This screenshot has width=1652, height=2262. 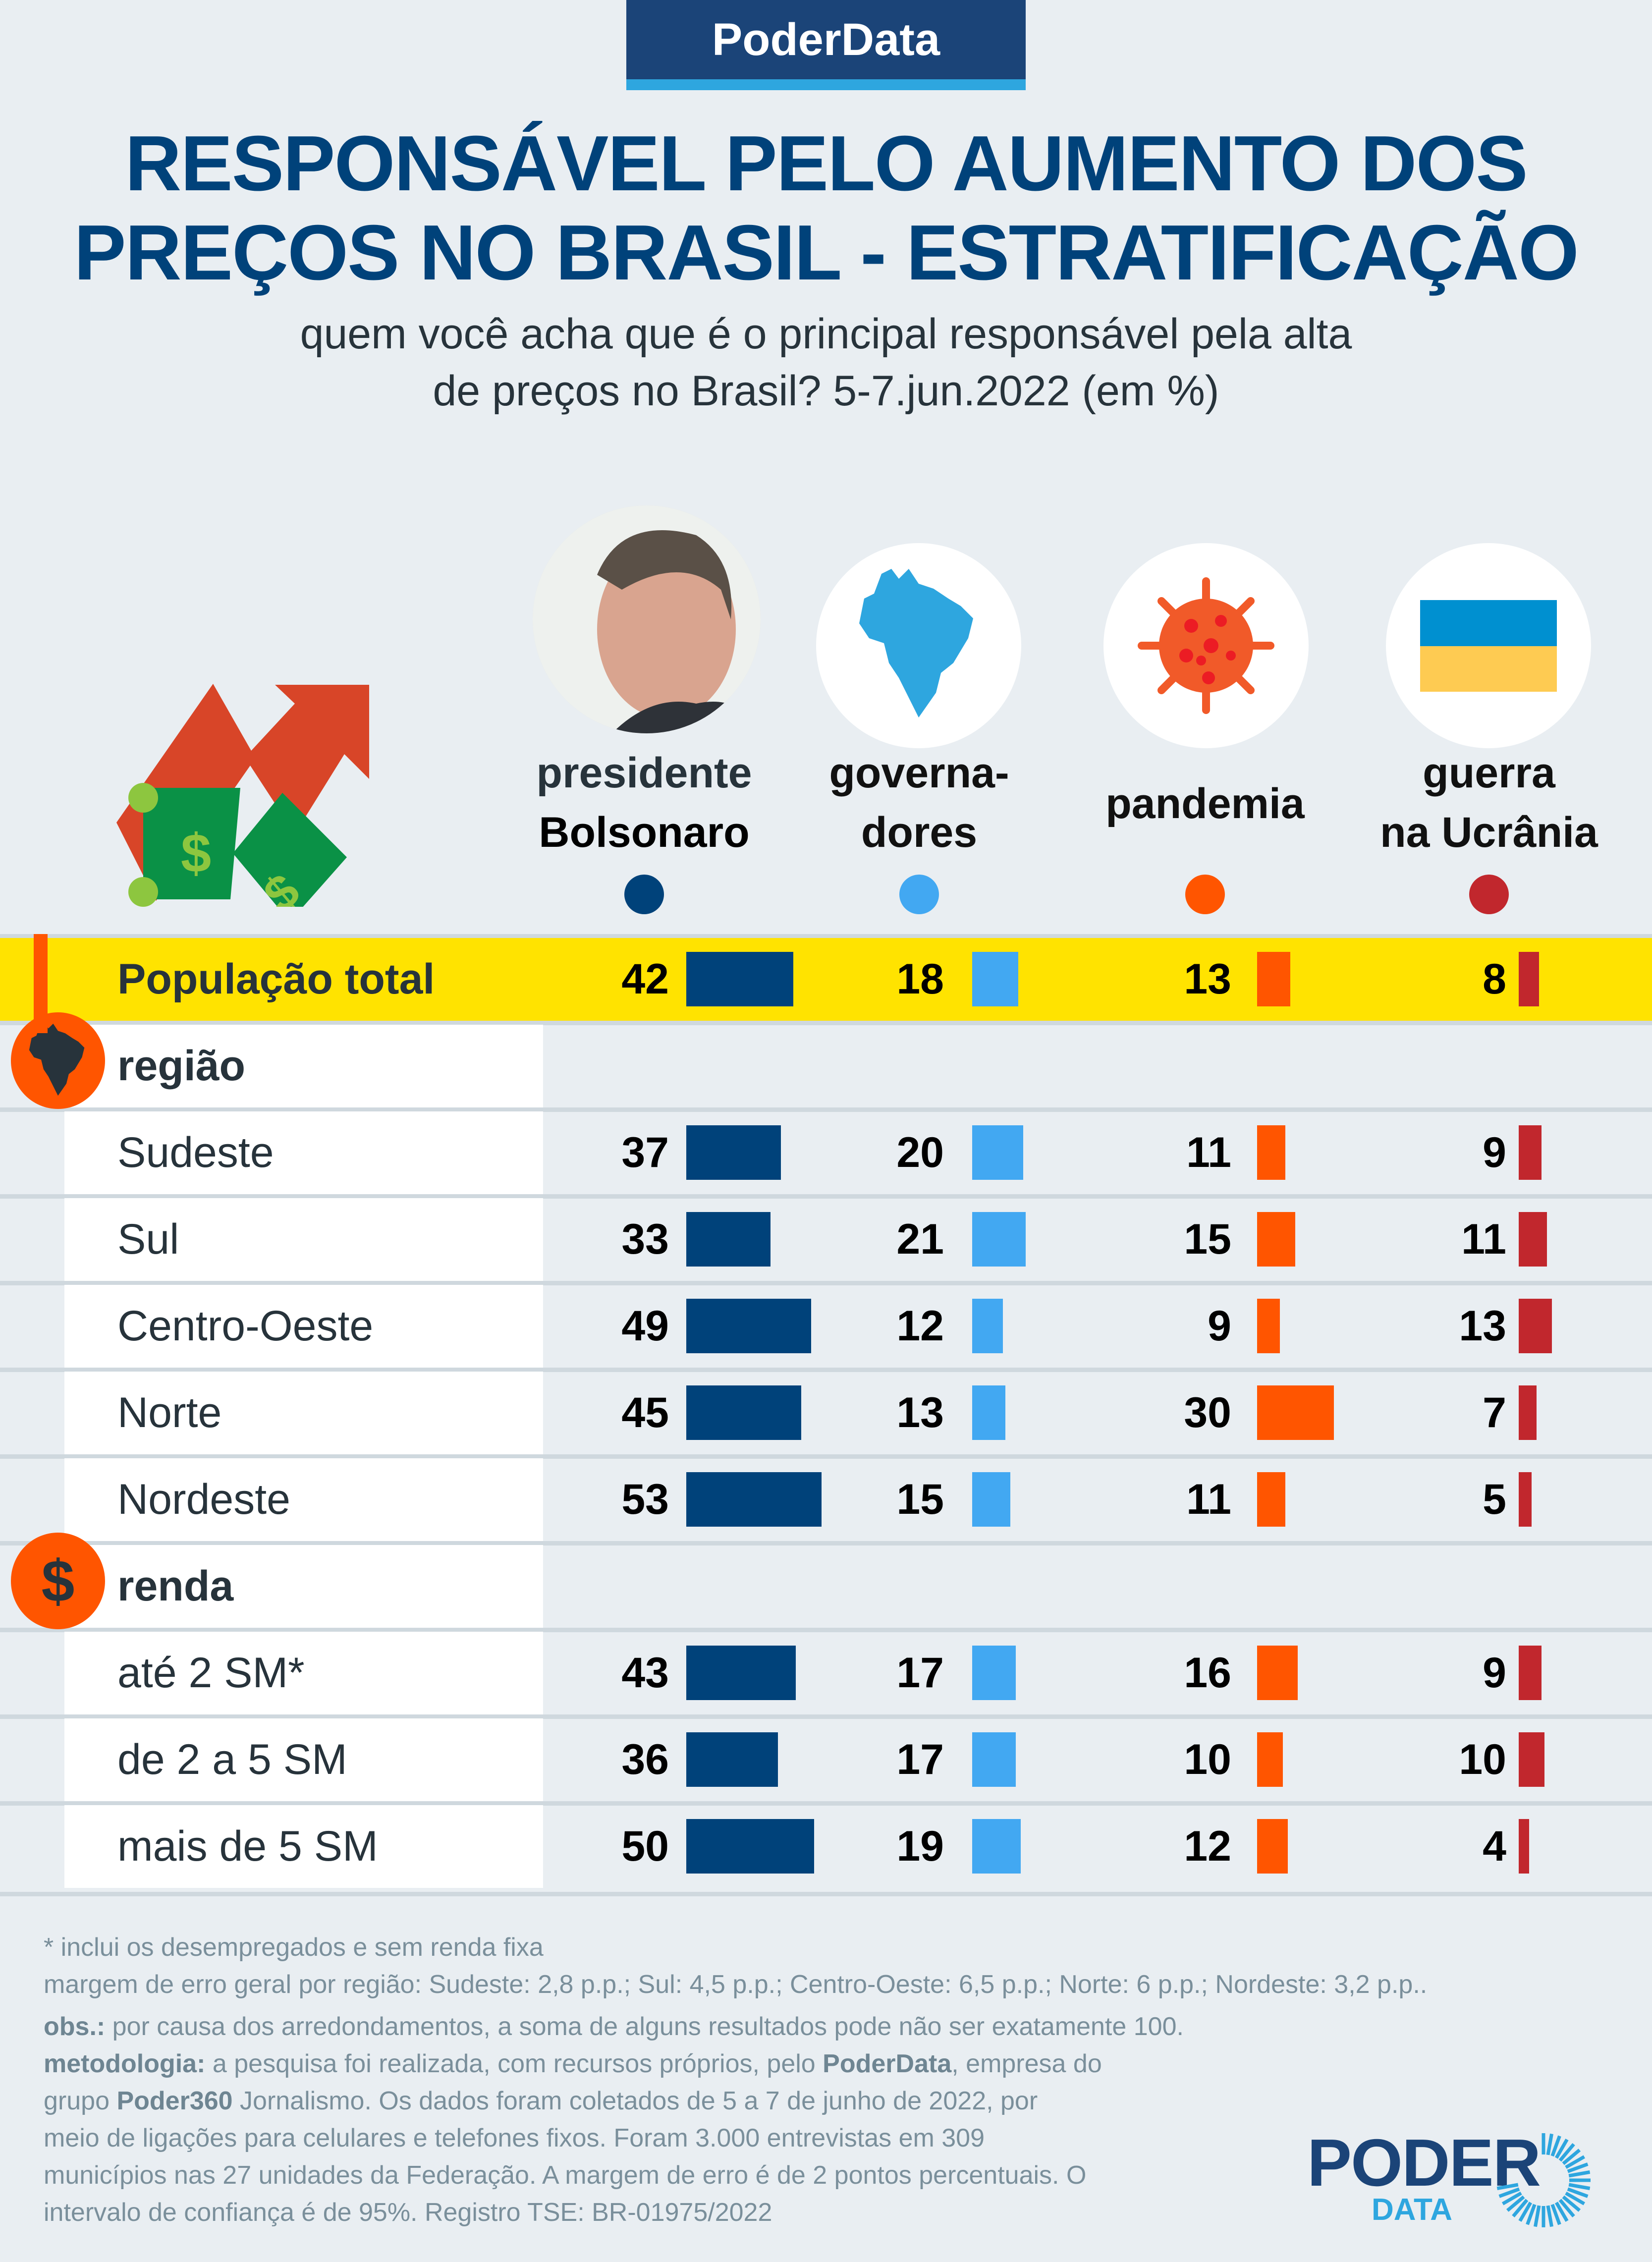 I want to click on row-label: População total, so click(x=276, y=979).